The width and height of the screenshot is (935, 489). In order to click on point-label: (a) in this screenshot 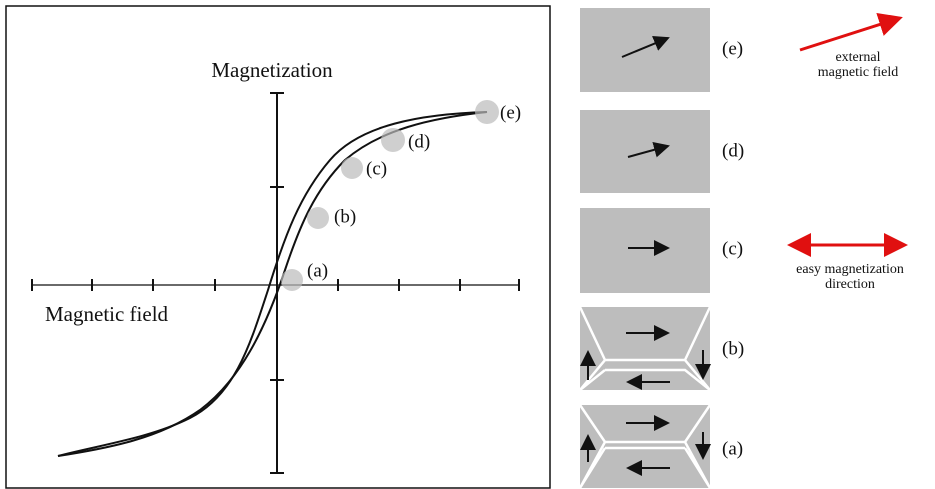, I will do `click(317, 270)`.